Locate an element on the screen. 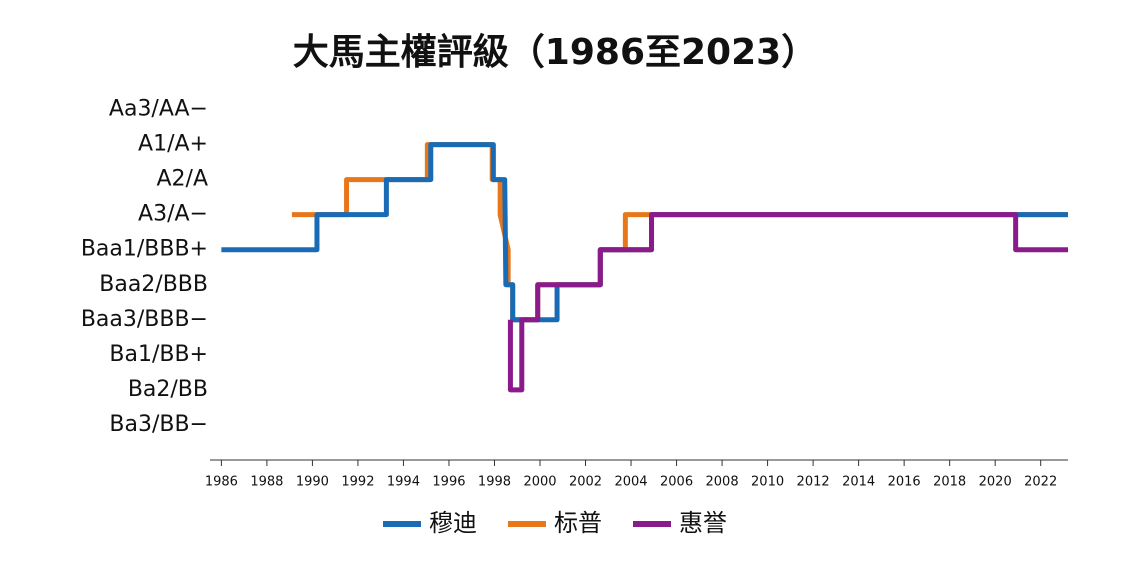 The width and height of the screenshot is (1134, 571). x-tick-label: 1992 is located at coordinates (357, 482).